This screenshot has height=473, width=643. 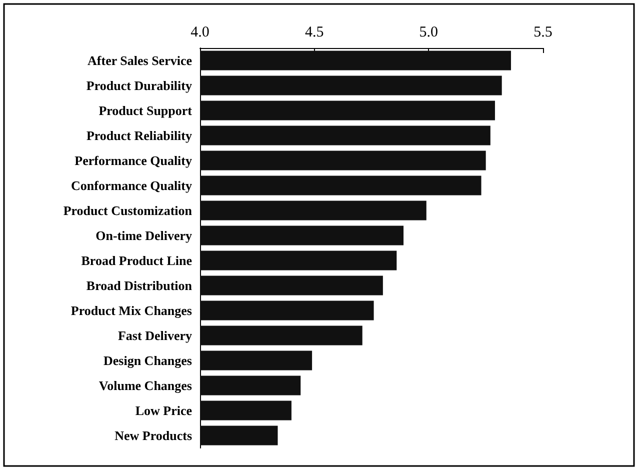 I want to click on x-tick-label: 5.0, so click(x=428, y=32).